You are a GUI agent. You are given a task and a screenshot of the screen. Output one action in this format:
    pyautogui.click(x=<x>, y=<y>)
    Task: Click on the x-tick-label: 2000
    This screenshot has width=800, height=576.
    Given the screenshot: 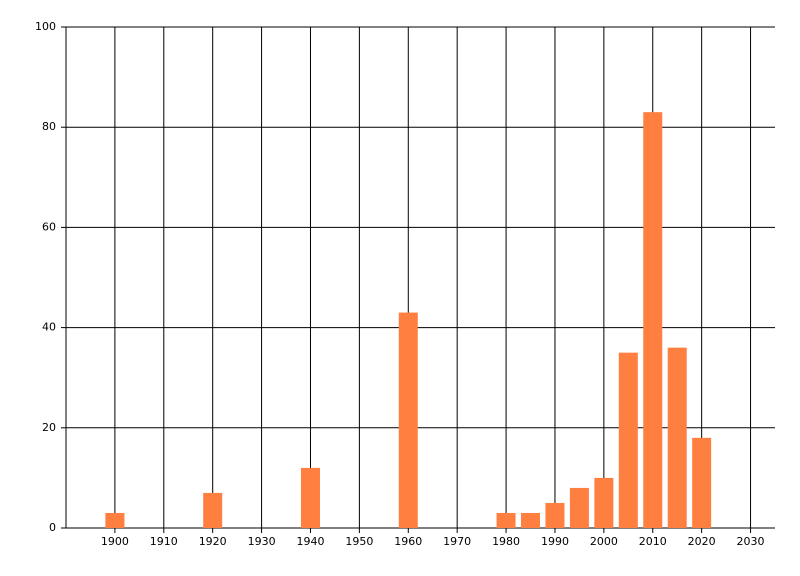 What is the action you would take?
    pyautogui.click(x=604, y=541)
    